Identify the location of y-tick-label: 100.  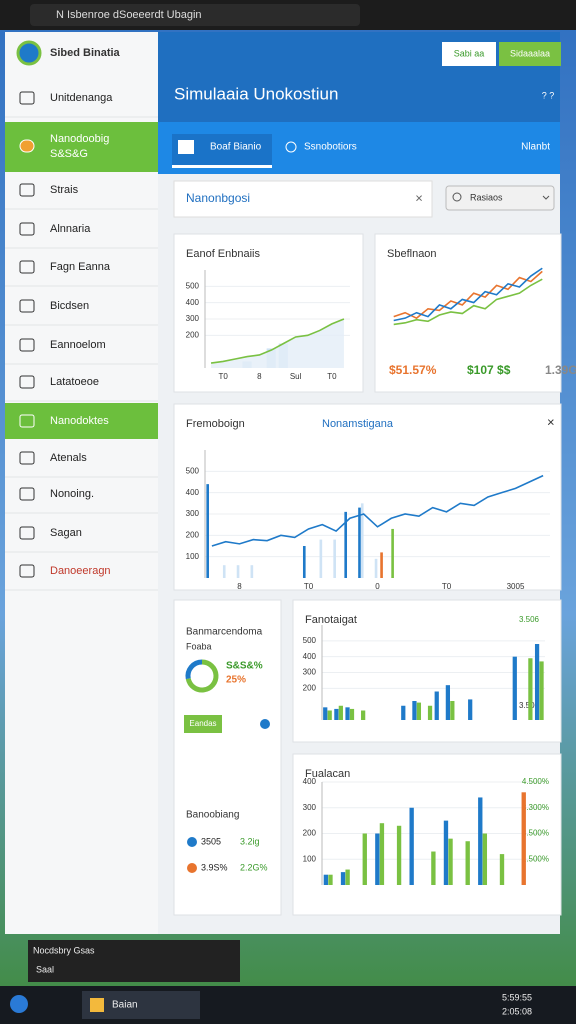
(193, 556).